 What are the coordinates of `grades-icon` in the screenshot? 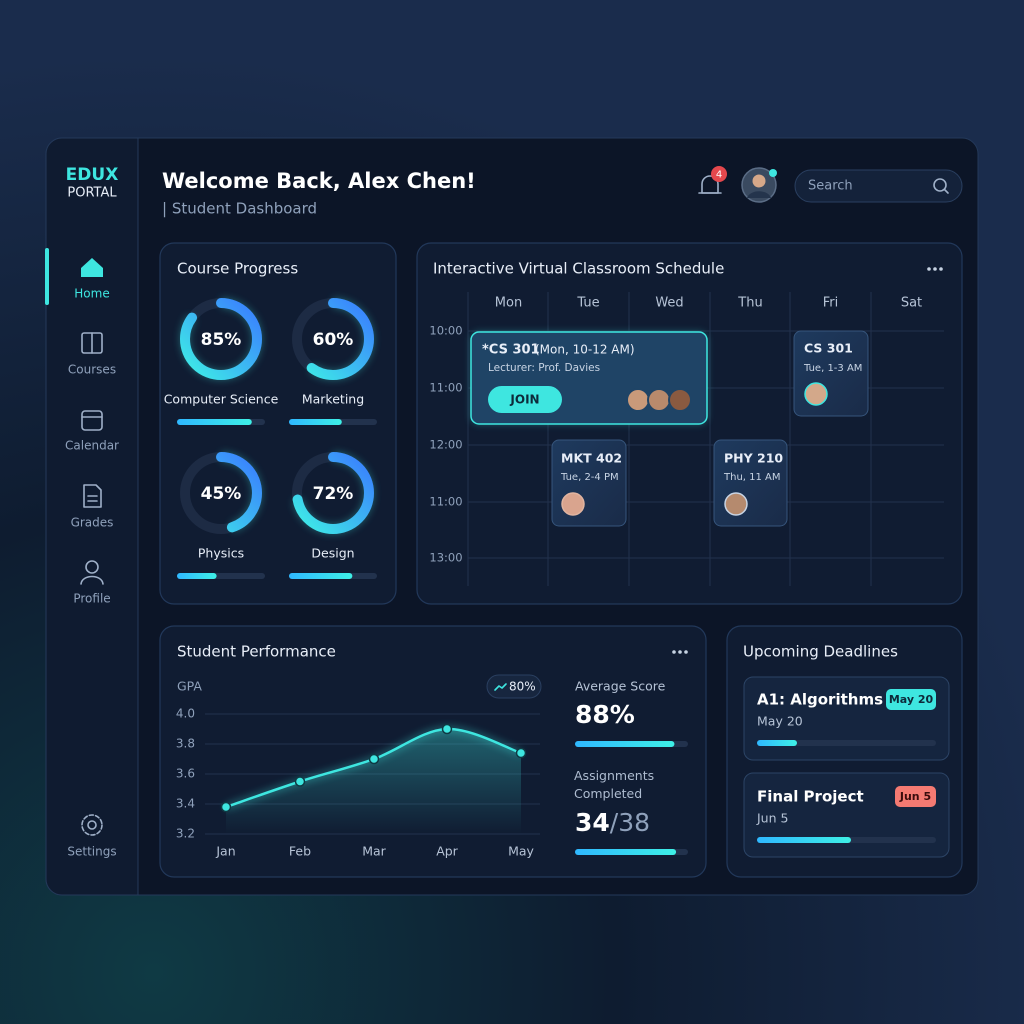 It's located at (92, 496).